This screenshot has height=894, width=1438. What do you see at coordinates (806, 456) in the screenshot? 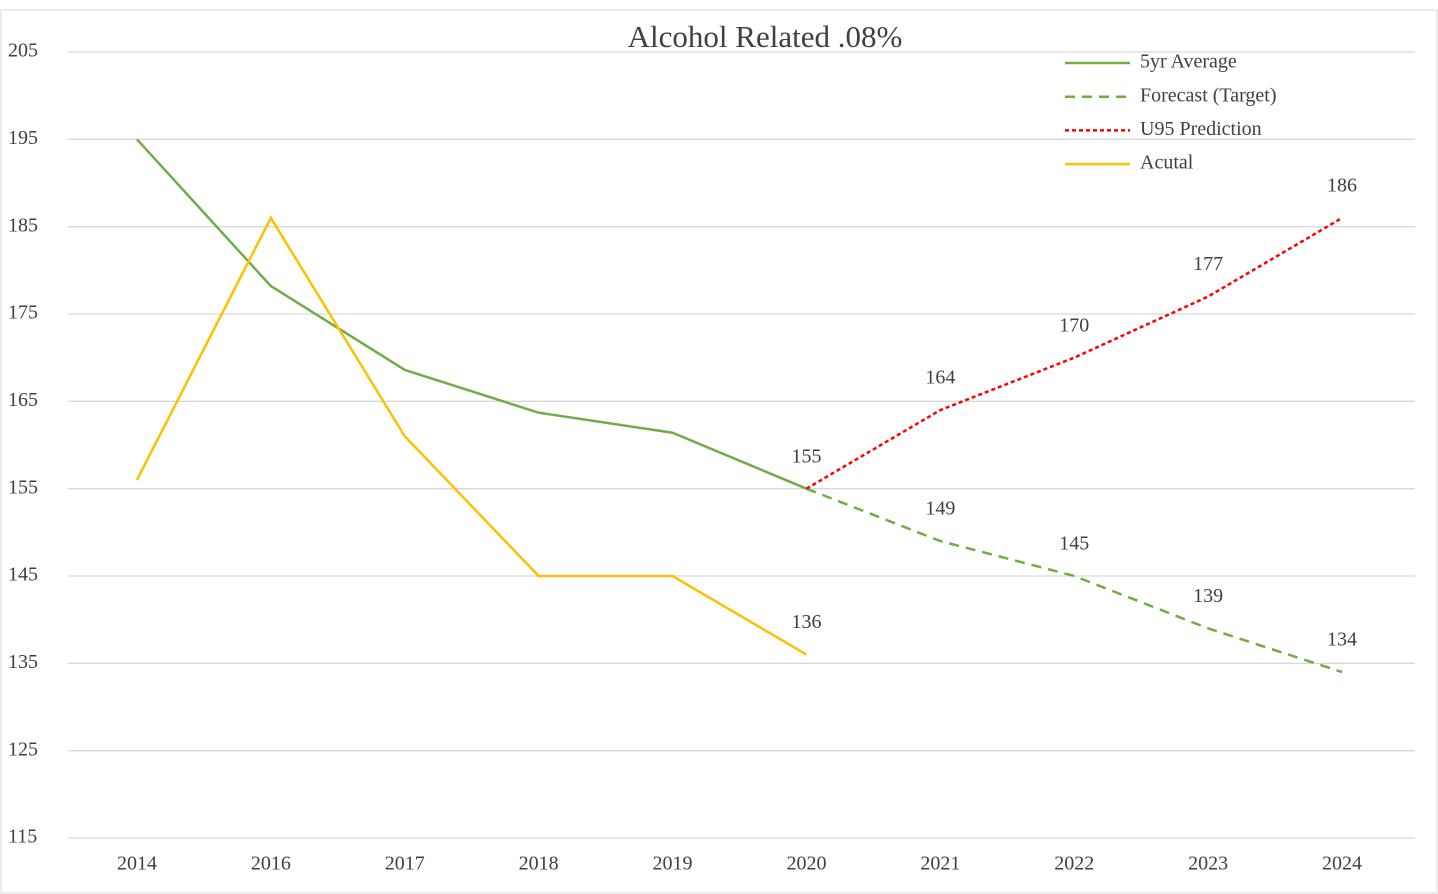
I see `data-label: 155` at bounding box center [806, 456].